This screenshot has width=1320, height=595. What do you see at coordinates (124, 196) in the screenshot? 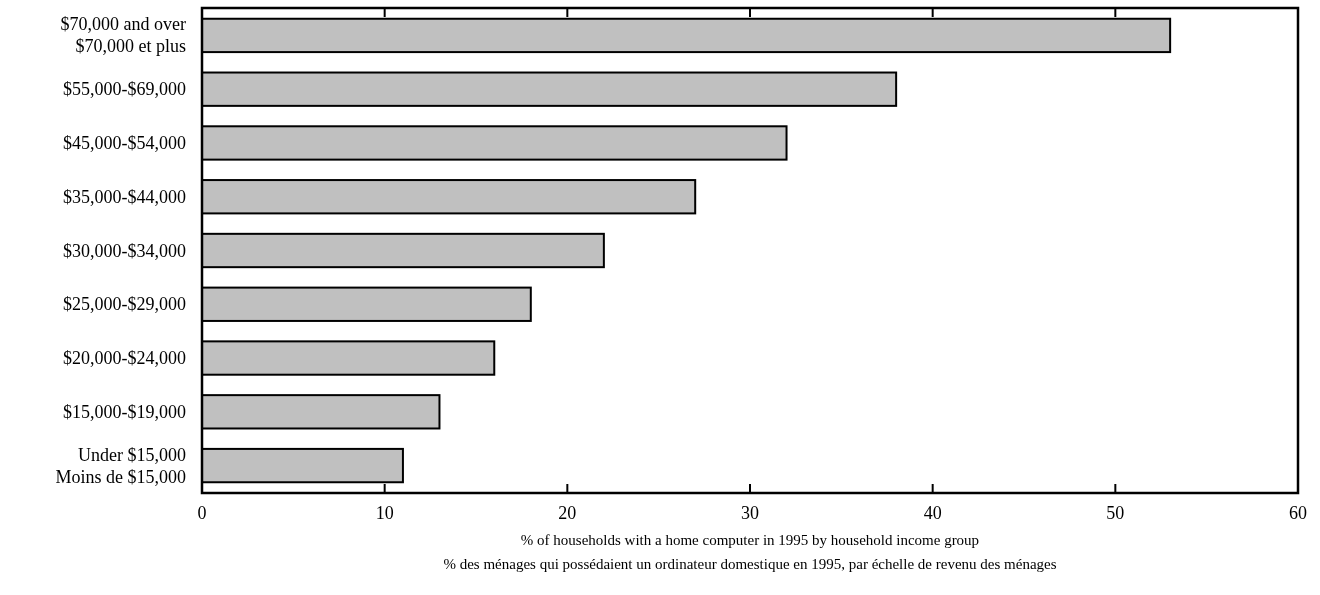
I see `y-tick-label: $35,000-$44,000` at bounding box center [124, 196].